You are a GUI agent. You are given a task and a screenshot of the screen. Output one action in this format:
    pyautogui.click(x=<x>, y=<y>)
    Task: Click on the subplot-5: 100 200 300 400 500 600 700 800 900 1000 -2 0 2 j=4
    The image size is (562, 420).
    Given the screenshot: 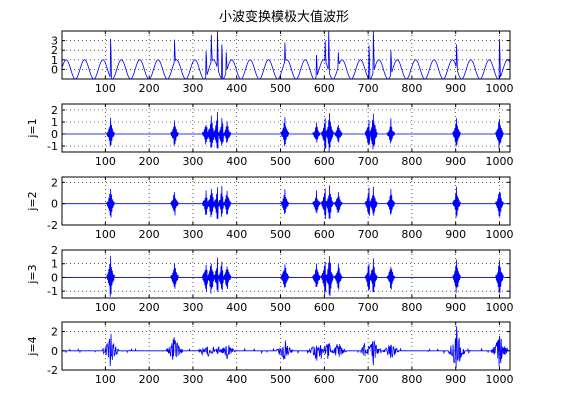 What is the action you would take?
    pyautogui.click(x=269, y=353)
    